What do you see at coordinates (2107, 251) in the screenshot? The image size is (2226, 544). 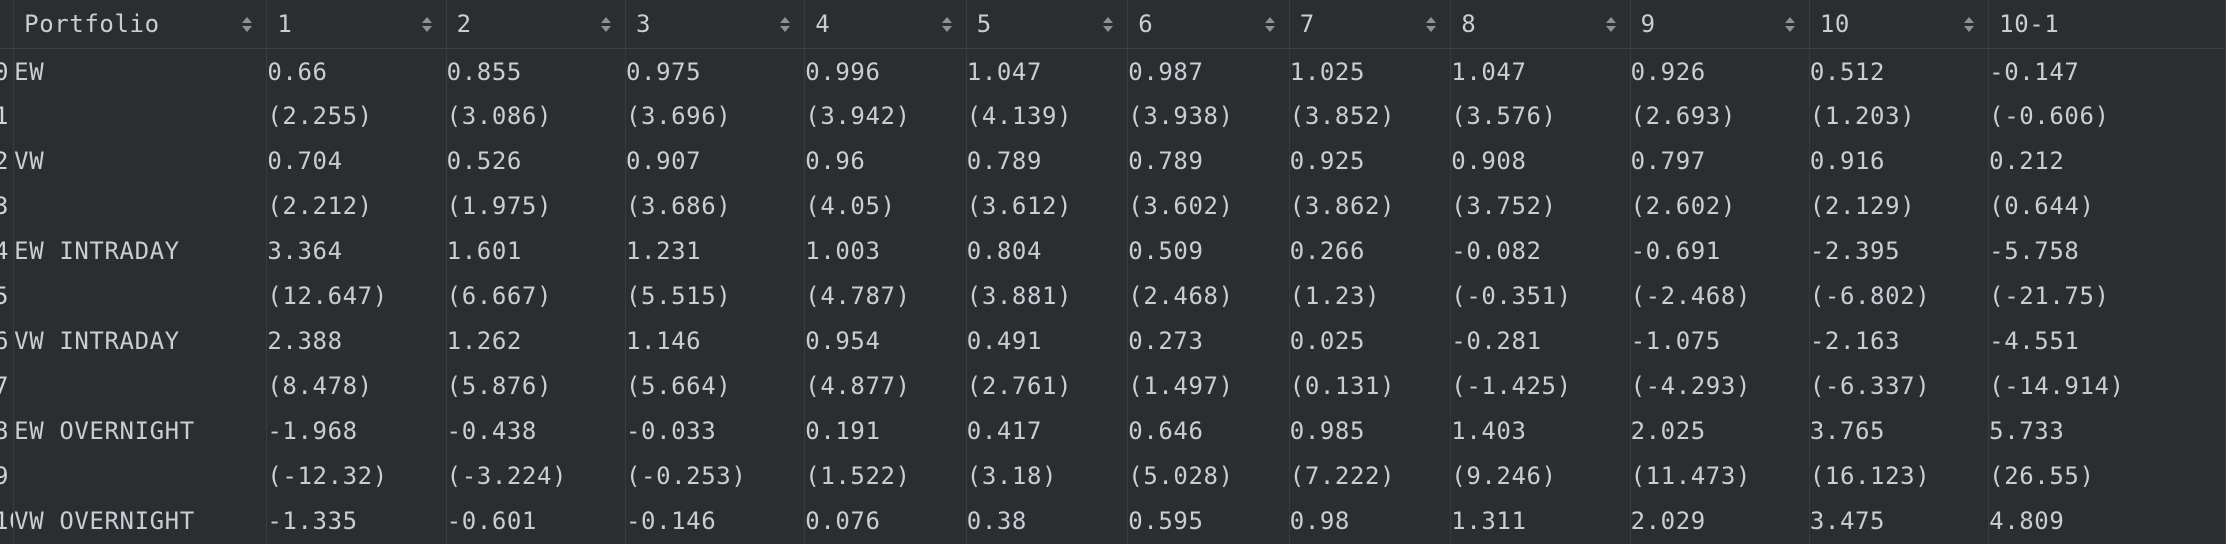 I see `table-cell: -5.758` at bounding box center [2107, 251].